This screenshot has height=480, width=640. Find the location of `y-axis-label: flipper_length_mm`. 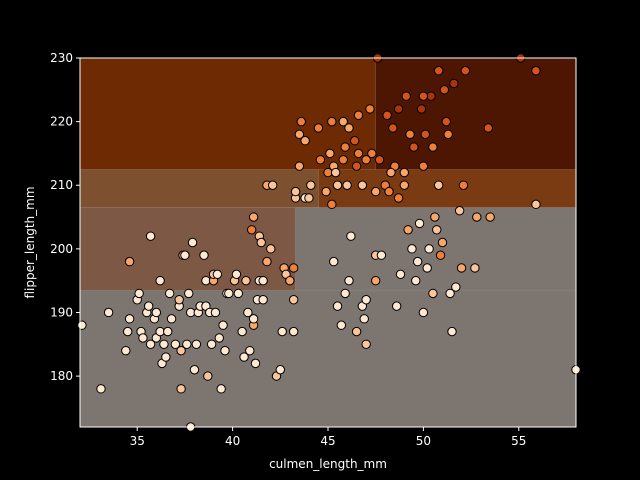

y-axis-label: flipper_length_mm is located at coordinates (30, 242).